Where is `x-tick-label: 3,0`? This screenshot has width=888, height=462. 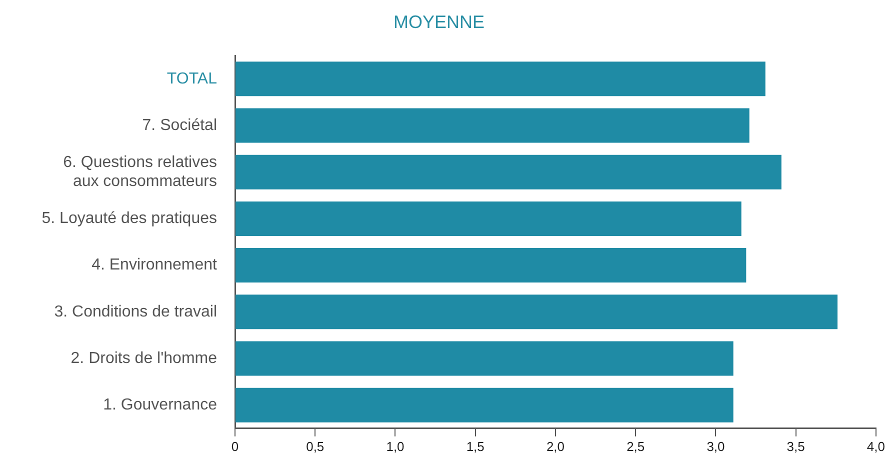 x-tick-label: 3,0 is located at coordinates (715, 446).